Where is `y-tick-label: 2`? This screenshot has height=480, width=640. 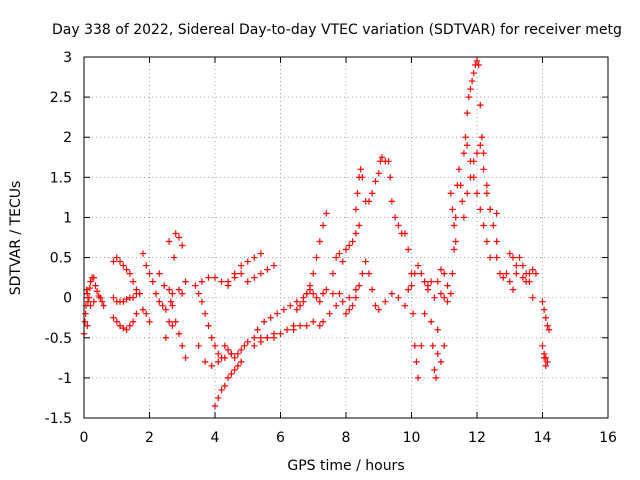
y-tick-label: 2 is located at coordinates (67, 138).